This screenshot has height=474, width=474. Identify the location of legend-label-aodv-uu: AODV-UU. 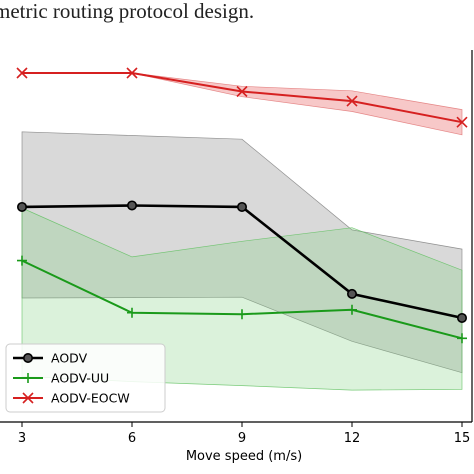
(80, 378).